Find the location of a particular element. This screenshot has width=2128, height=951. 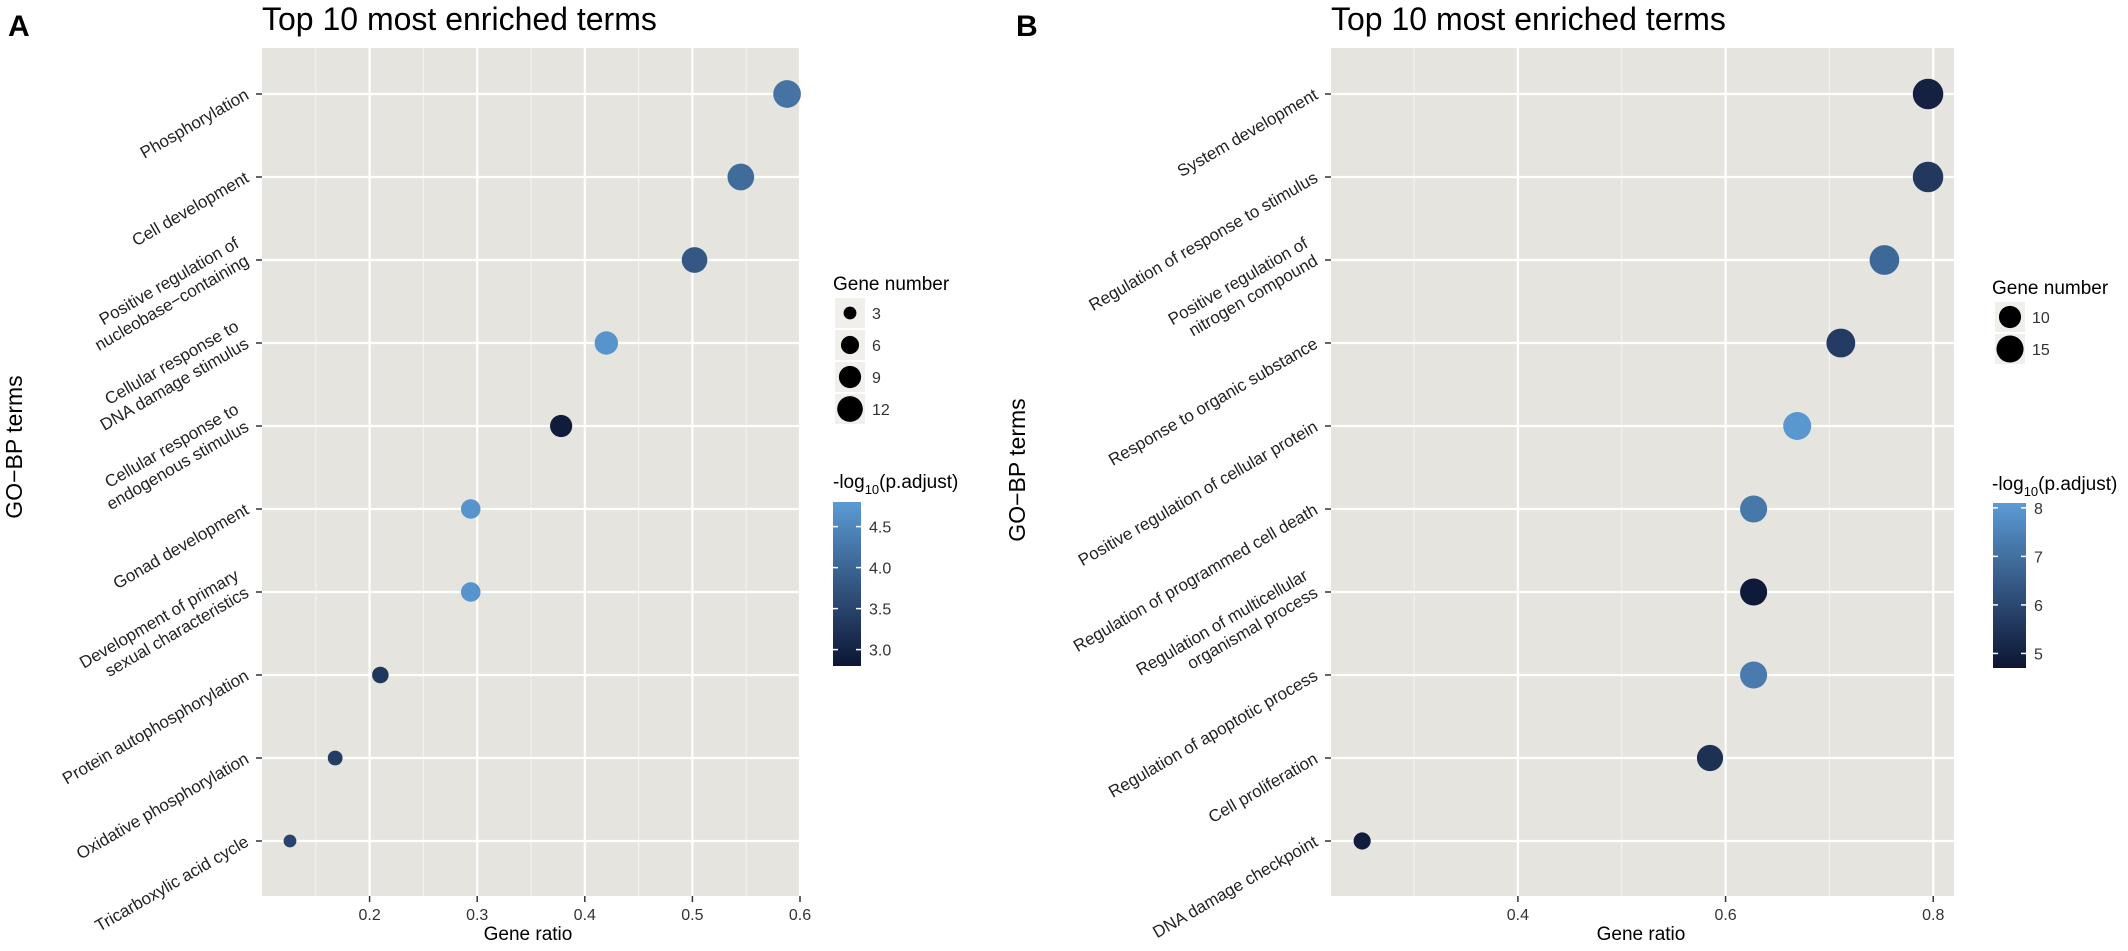

color-legend-tick-label: 4.0 is located at coordinates (880, 569).